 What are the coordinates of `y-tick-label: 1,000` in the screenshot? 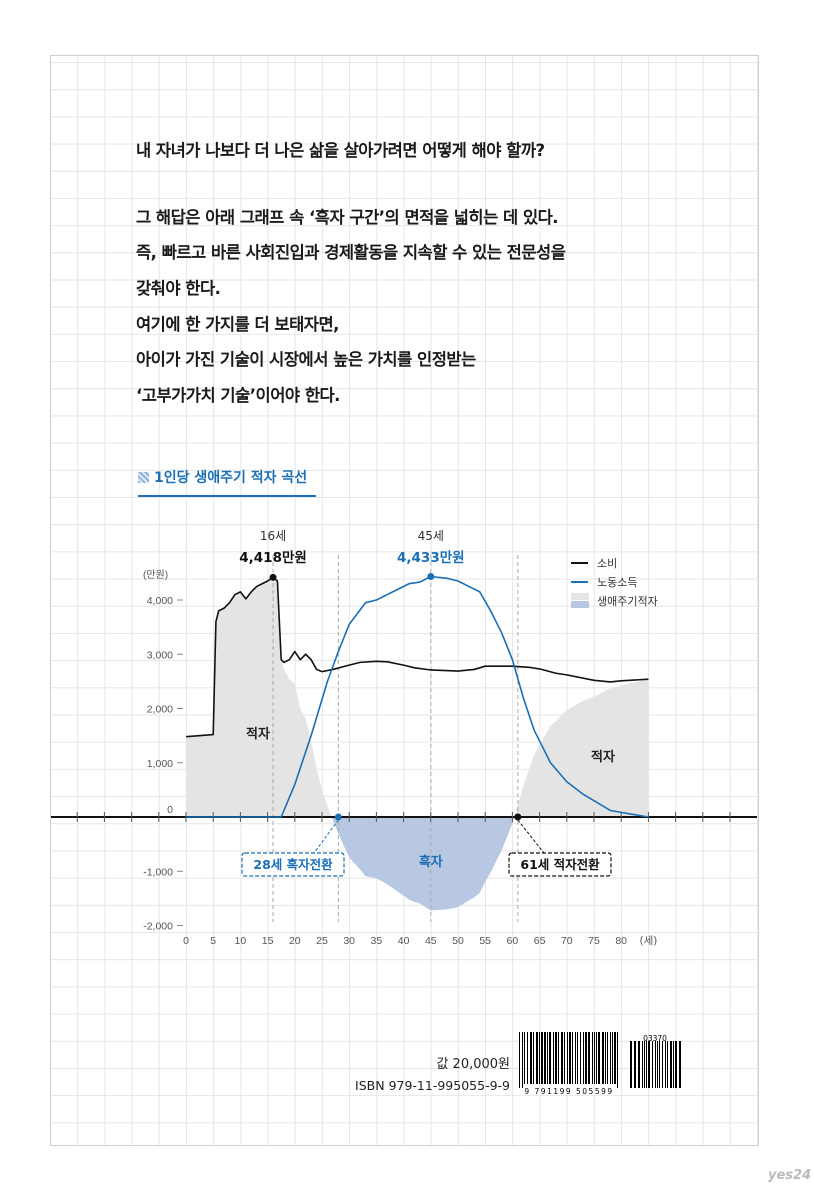 It's located at (160, 764).